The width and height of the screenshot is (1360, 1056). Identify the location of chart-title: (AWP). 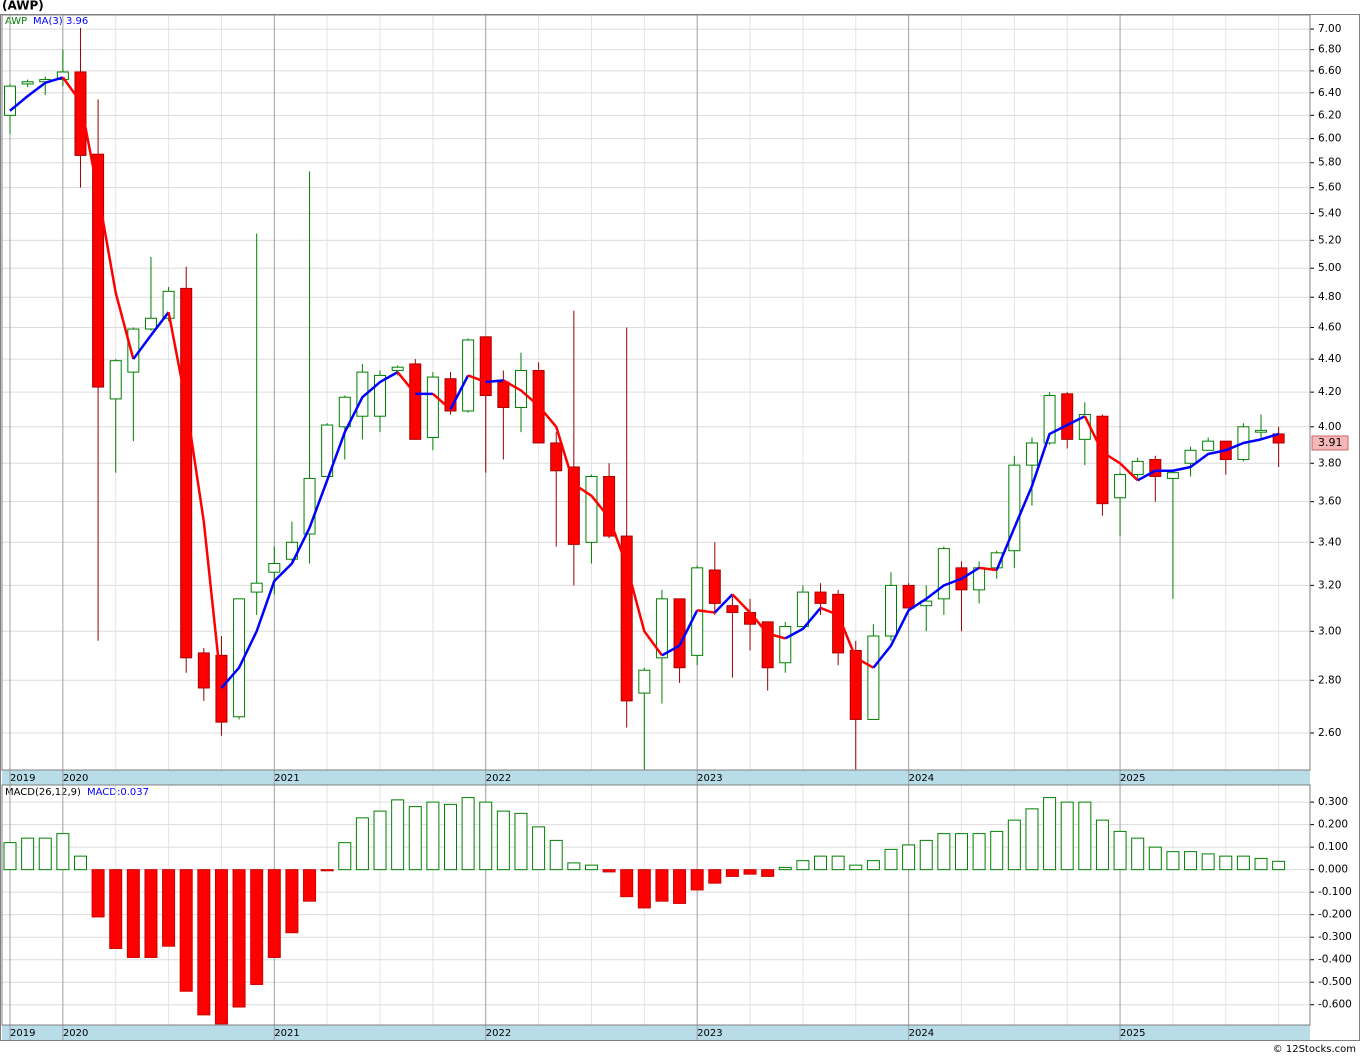
(23, 6).